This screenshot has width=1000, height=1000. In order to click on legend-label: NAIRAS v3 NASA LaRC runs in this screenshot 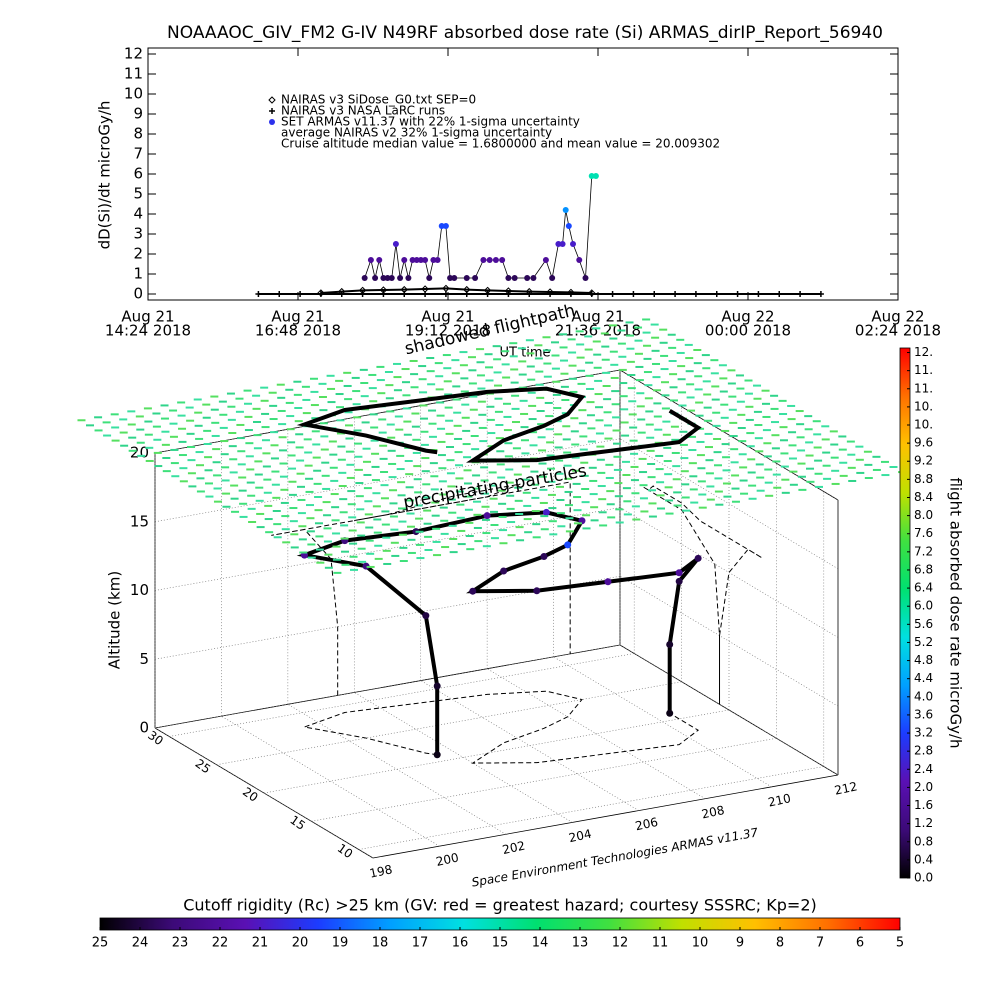, I will do `click(363, 111)`.